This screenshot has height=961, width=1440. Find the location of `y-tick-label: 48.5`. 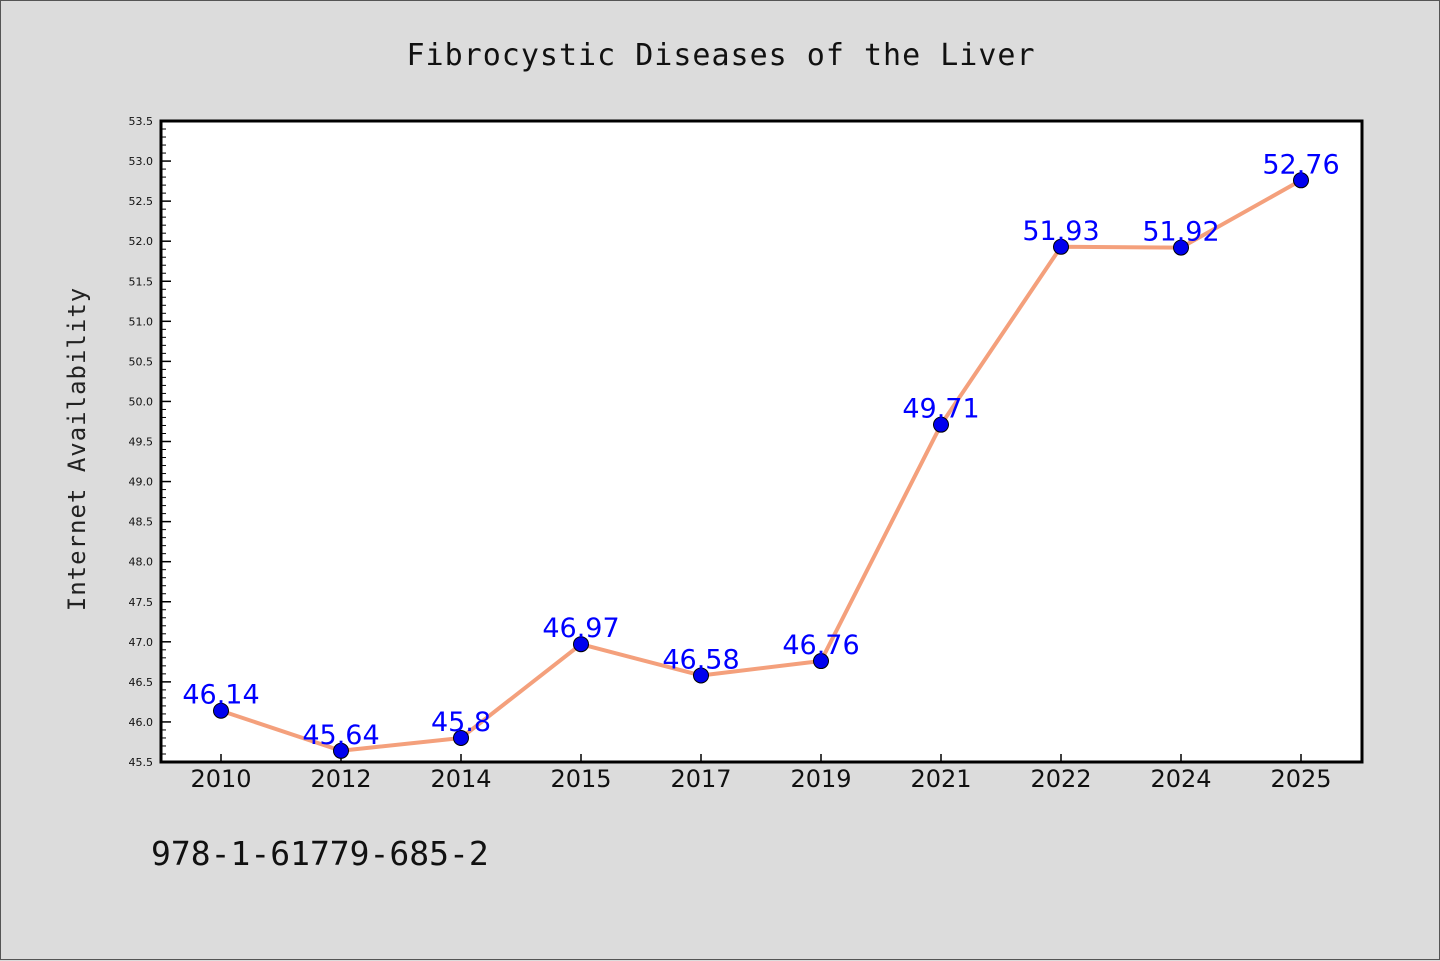

y-tick-label: 48.5 is located at coordinates (141, 522).